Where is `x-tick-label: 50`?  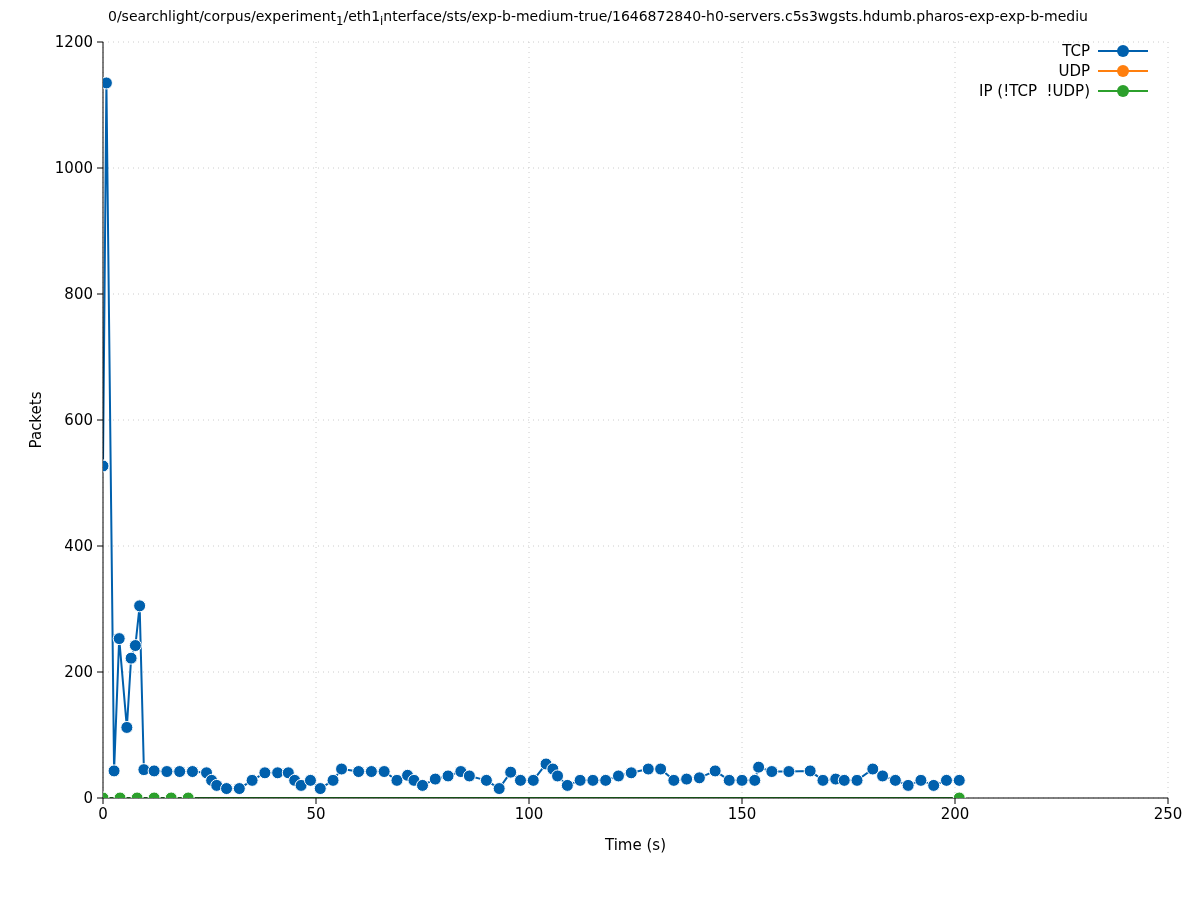
x-tick-label: 50 is located at coordinates (316, 813).